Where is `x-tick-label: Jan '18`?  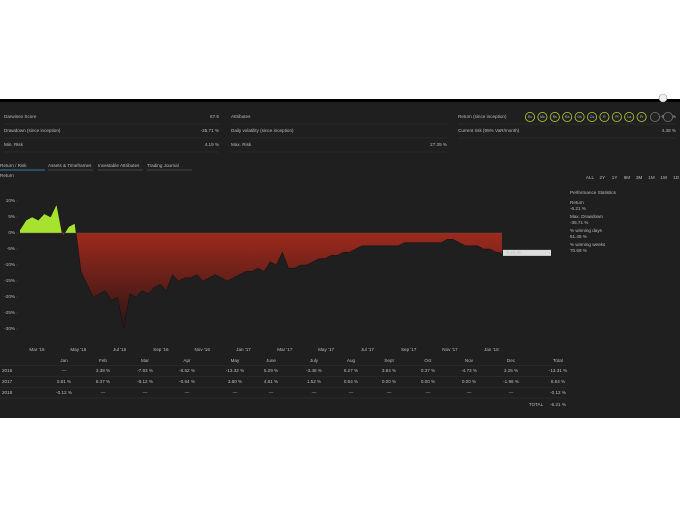 x-tick-label: Jan '18 is located at coordinates (491, 349).